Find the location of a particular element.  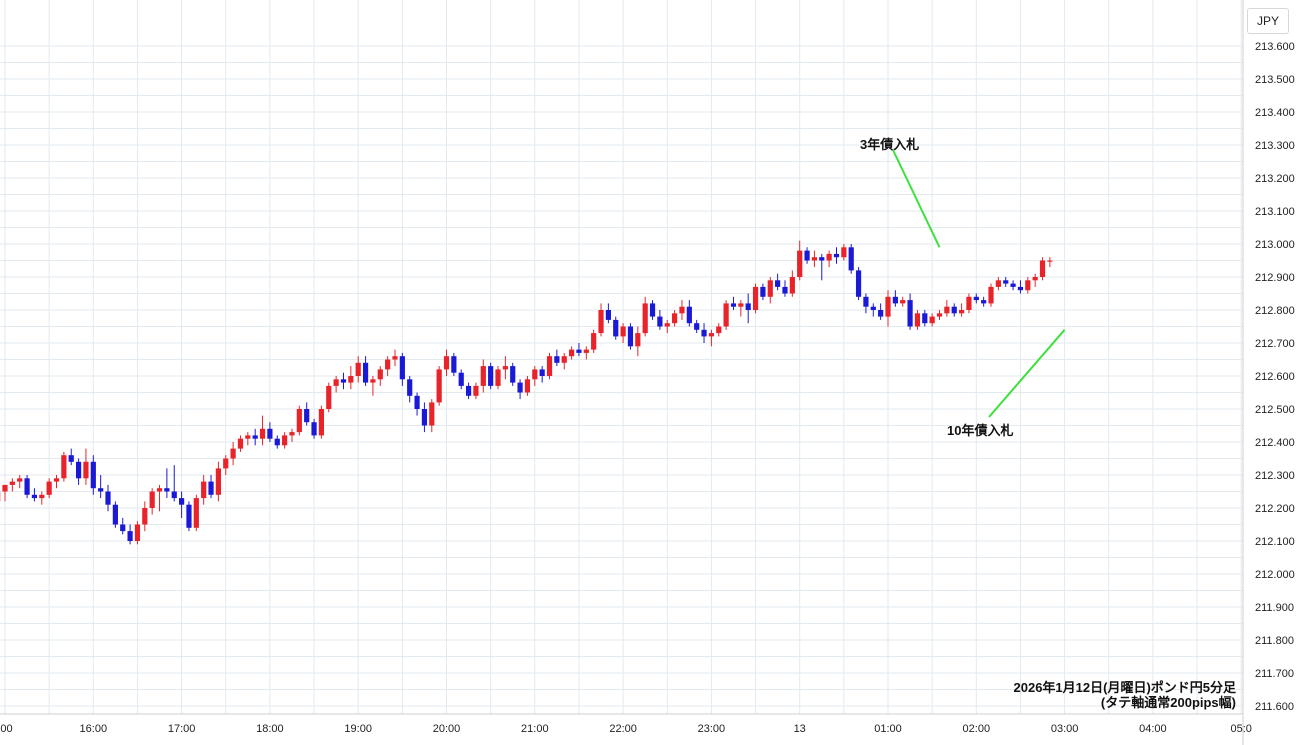

y-tick-label: 212.900 is located at coordinates (1275, 278).